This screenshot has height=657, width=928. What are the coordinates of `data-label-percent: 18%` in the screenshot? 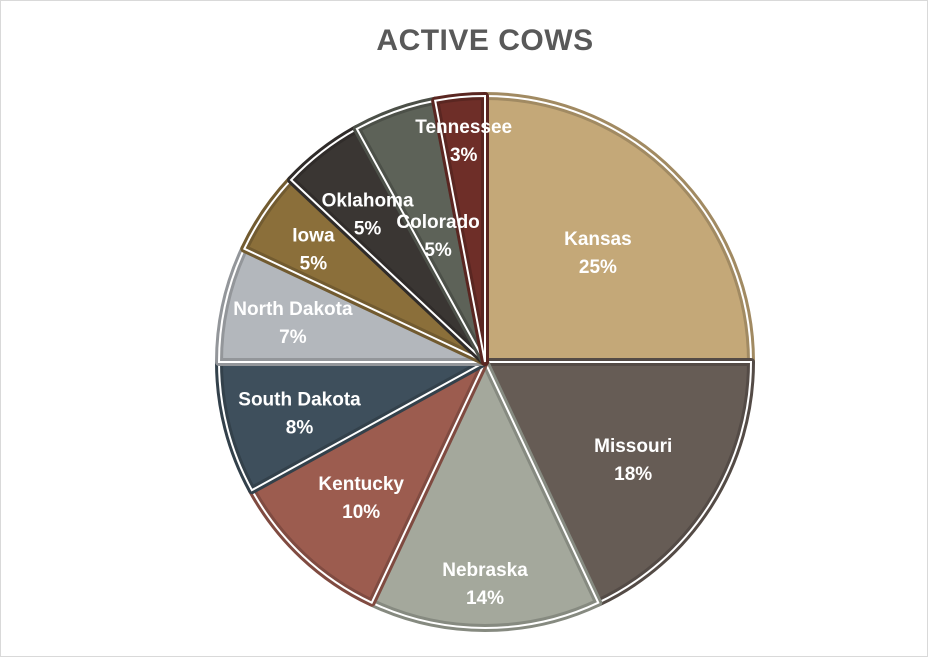 It's located at (633, 474).